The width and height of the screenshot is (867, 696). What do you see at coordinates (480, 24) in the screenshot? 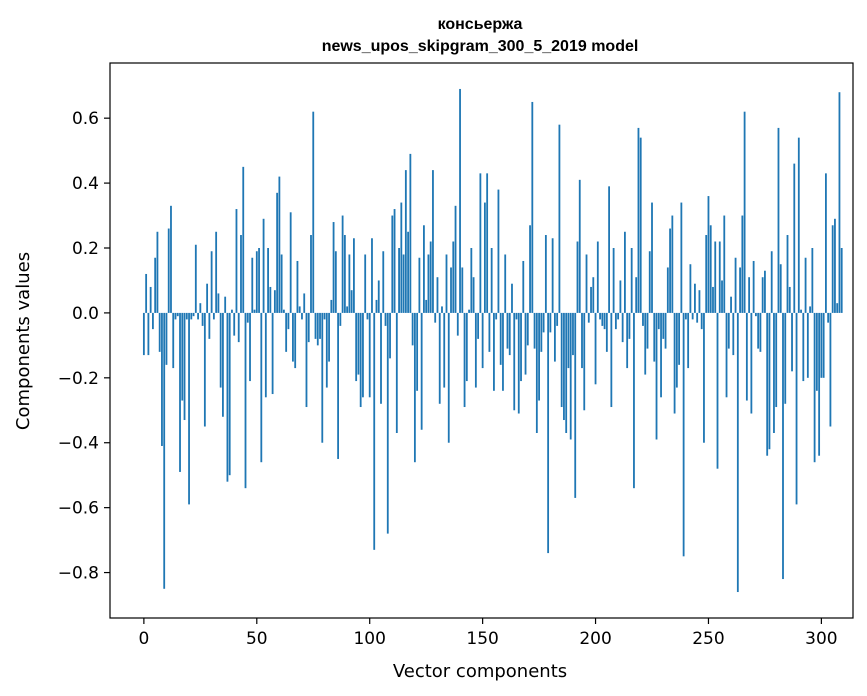
I see `chart-title: консьержа` at bounding box center [480, 24].